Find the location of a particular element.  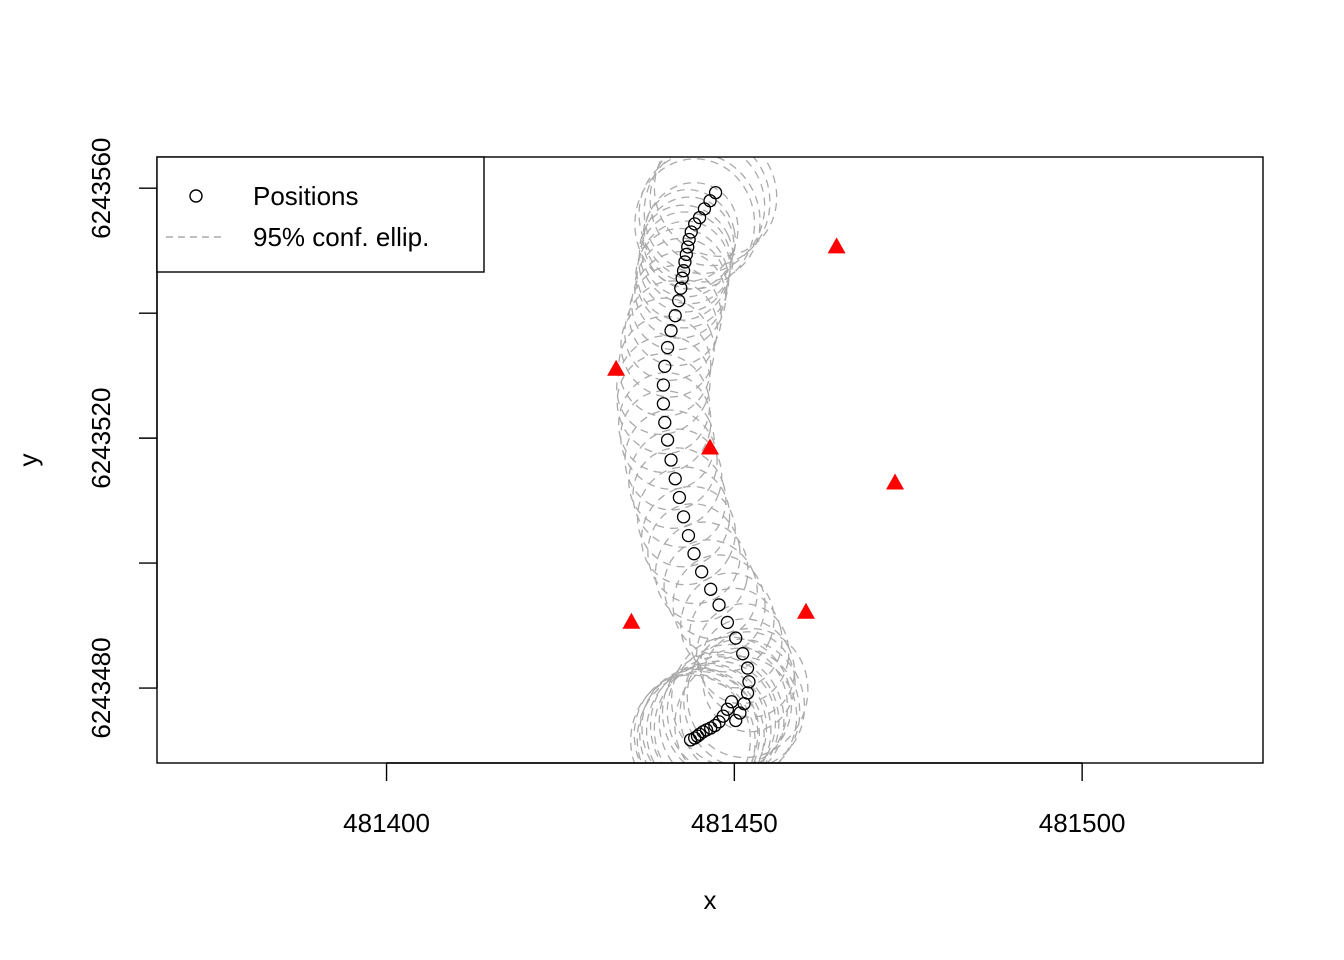

x-tick-label: 481500 is located at coordinates (1082, 823).